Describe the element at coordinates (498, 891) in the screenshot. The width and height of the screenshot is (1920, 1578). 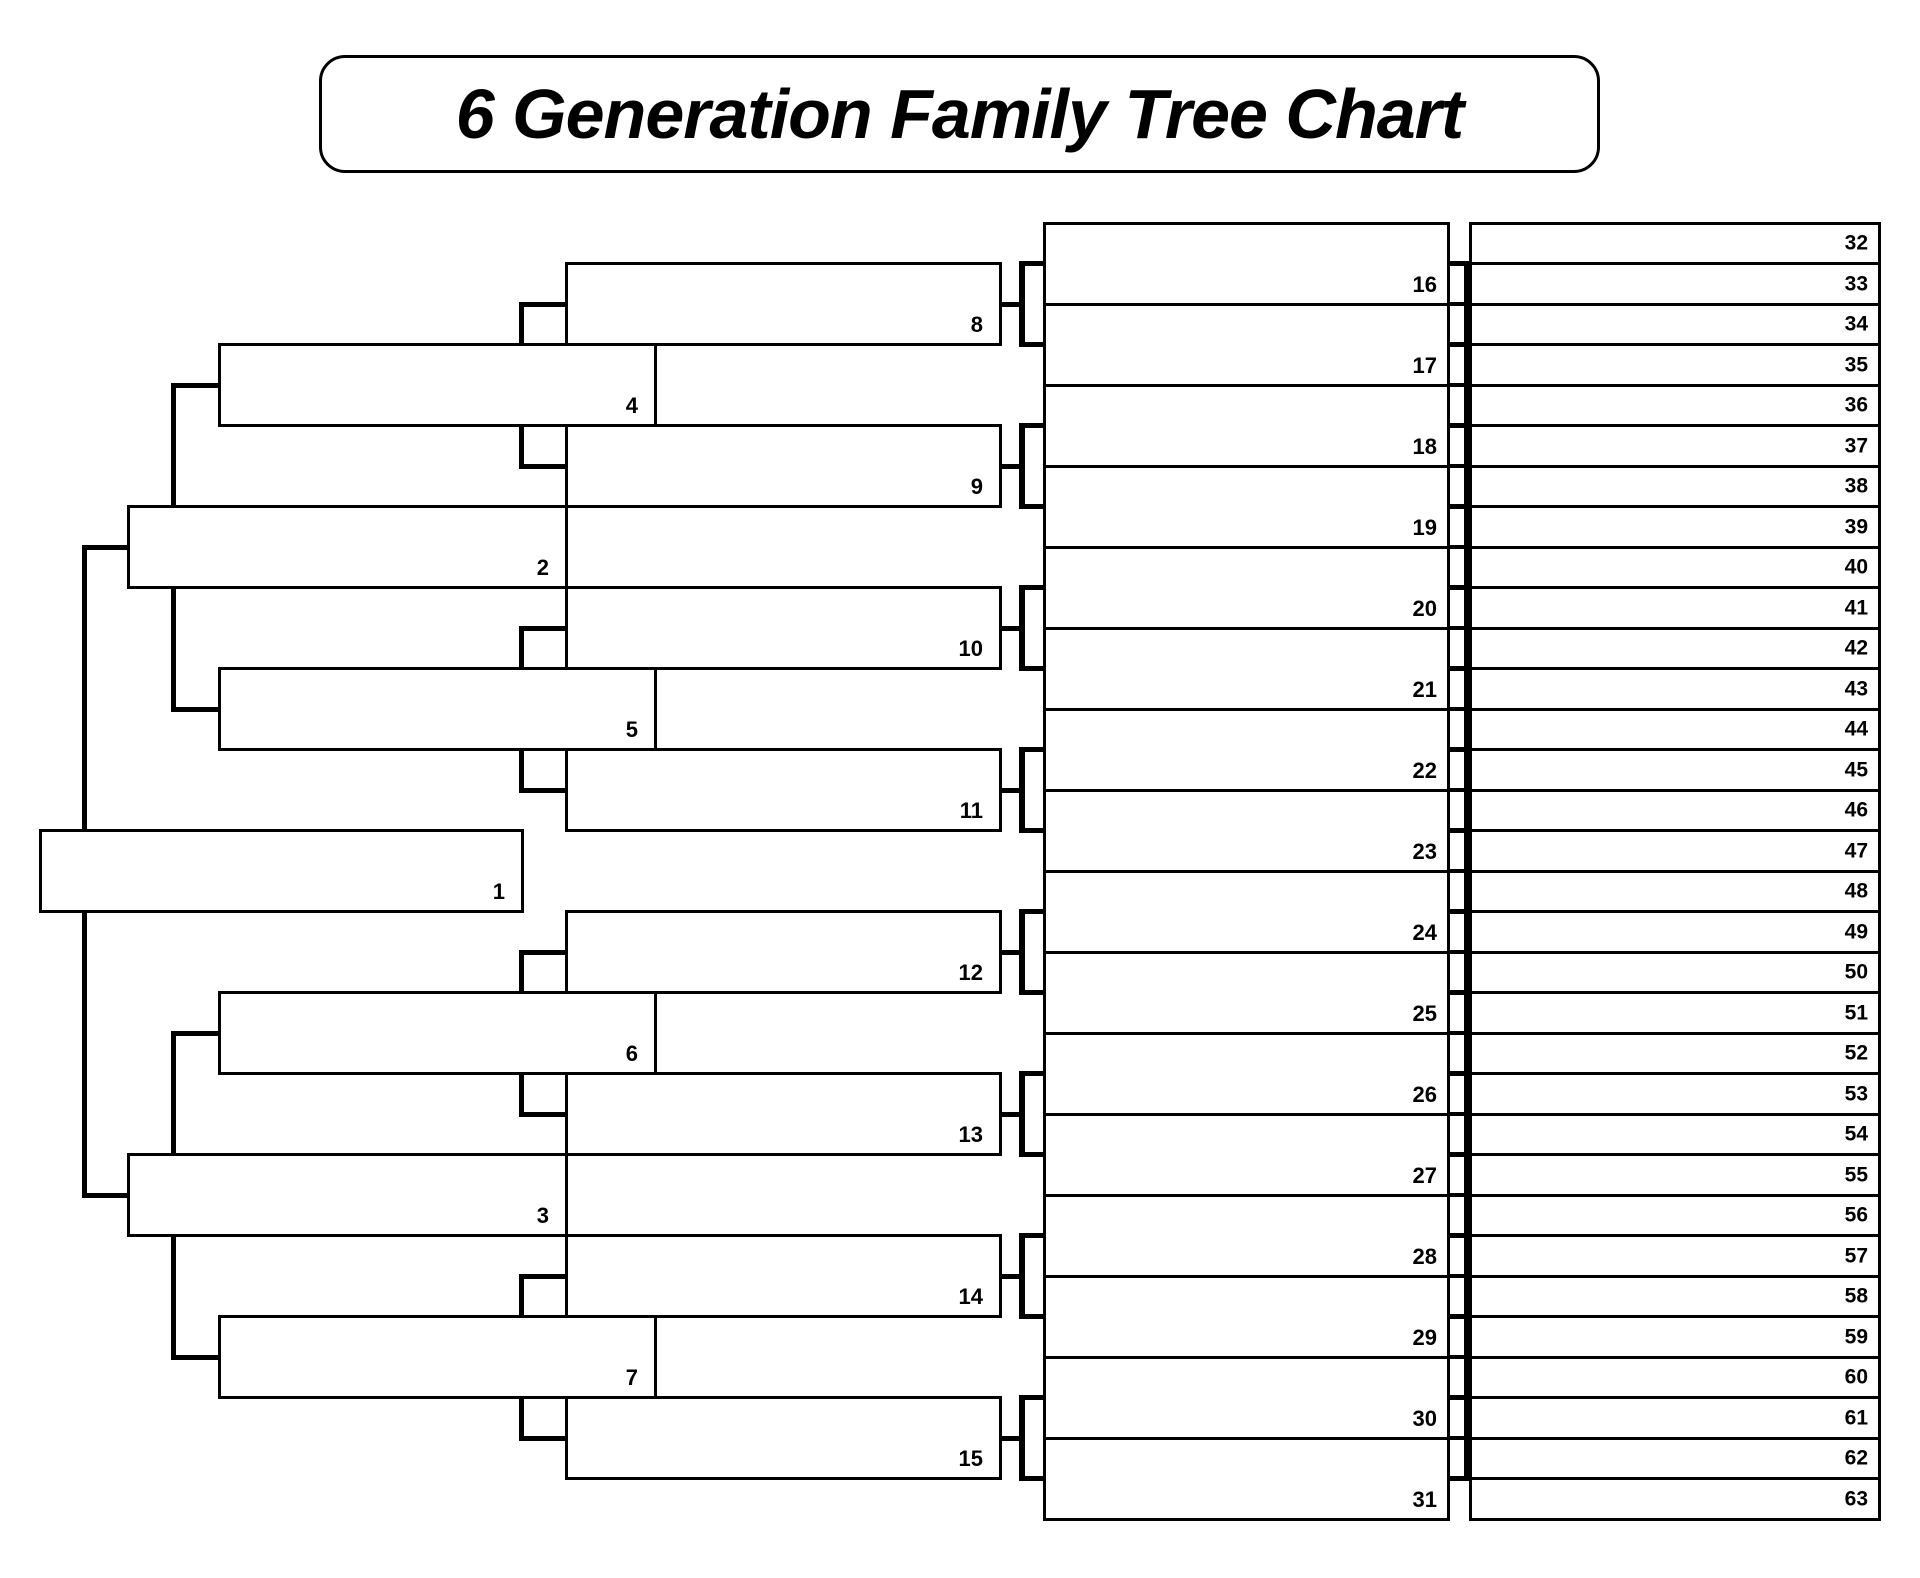
I see `box-number-1: 1` at that location.